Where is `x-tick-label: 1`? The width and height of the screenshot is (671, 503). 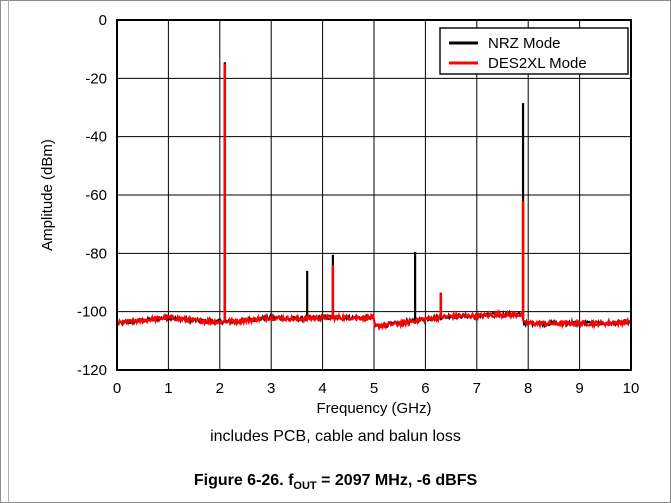
x-tick-label: 1 is located at coordinates (168, 388).